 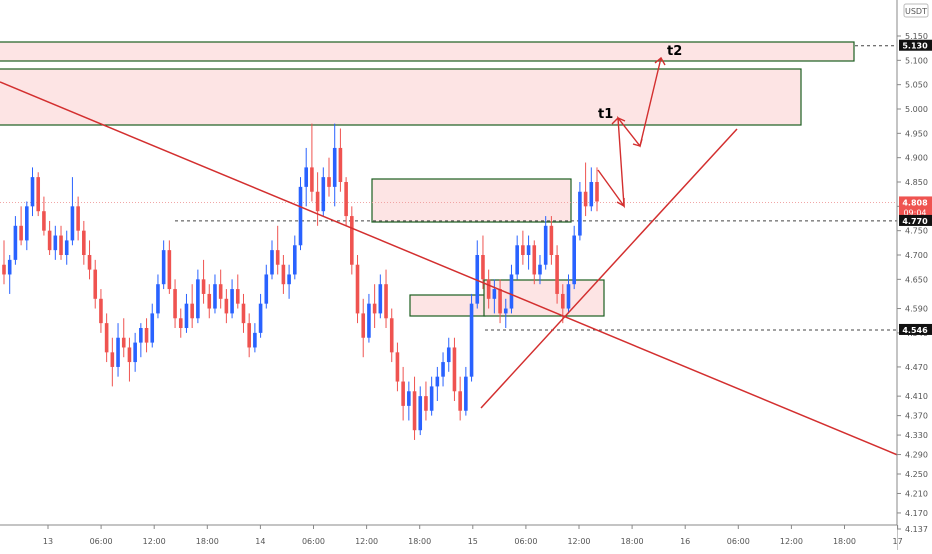 What do you see at coordinates (916, 60) in the screenshot?
I see `y-tick-label: 5.100` at bounding box center [916, 60].